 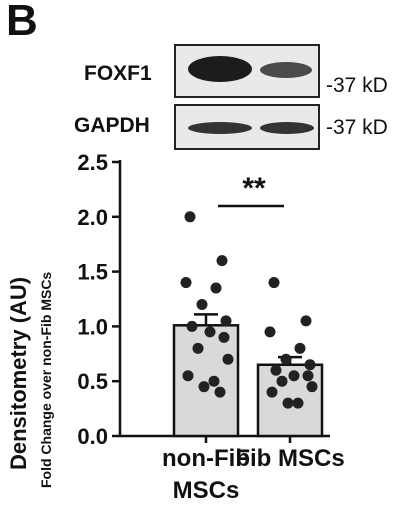 What do you see at coordinates (357, 127) in the screenshot?
I see `kd-label-gapdh: -37 kD` at bounding box center [357, 127].